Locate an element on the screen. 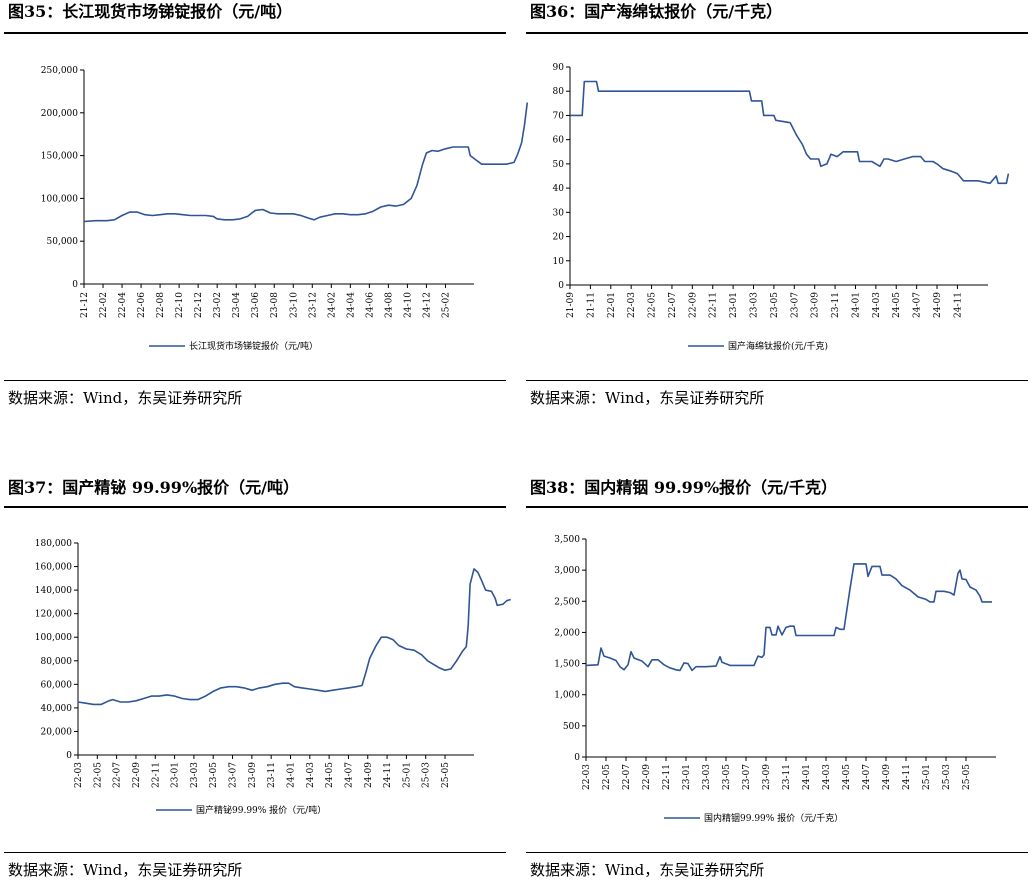 The image size is (1032, 885). y-tick-label: 120,000 is located at coordinates (53, 615).